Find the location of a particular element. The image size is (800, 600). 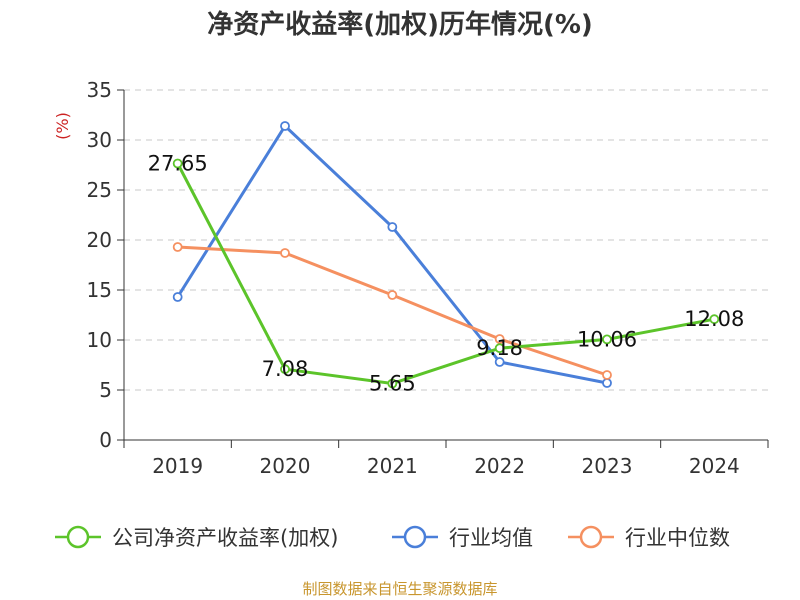

y-tick-label: 15 is located at coordinates (99, 290).